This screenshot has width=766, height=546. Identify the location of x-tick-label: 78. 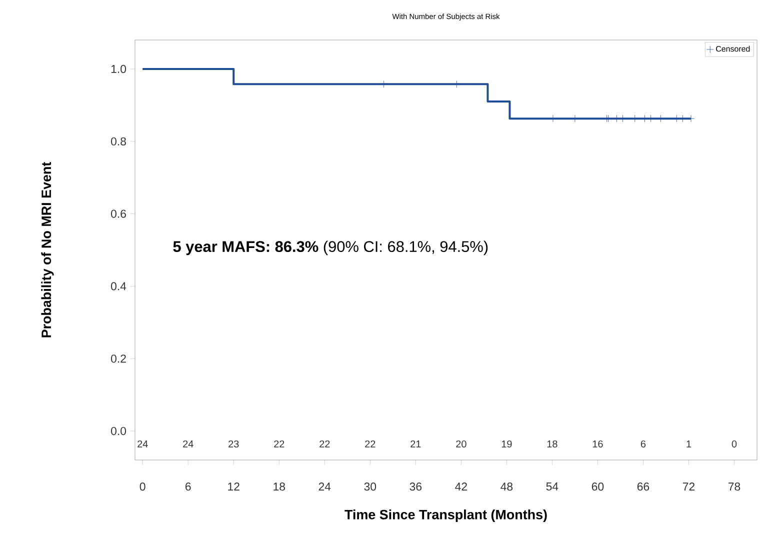
(734, 486).